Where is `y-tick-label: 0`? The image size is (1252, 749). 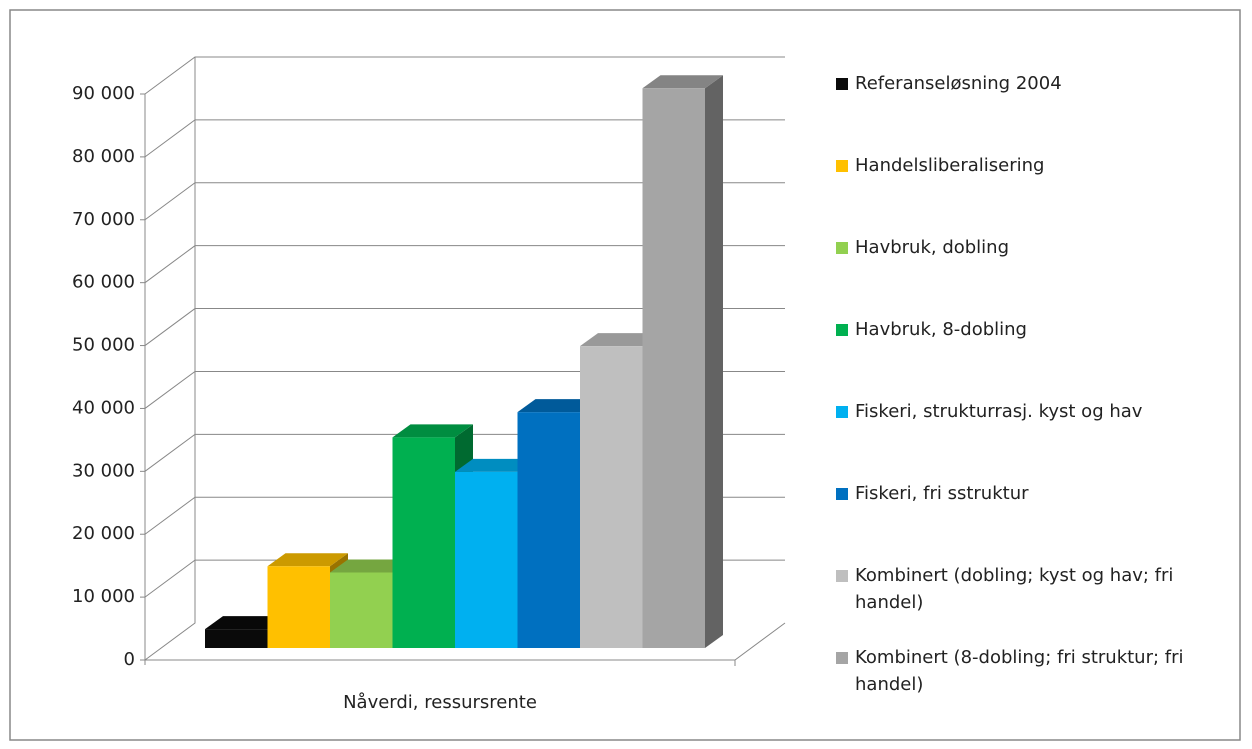 y-tick-label: 0 is located at coordinates (129, 659).